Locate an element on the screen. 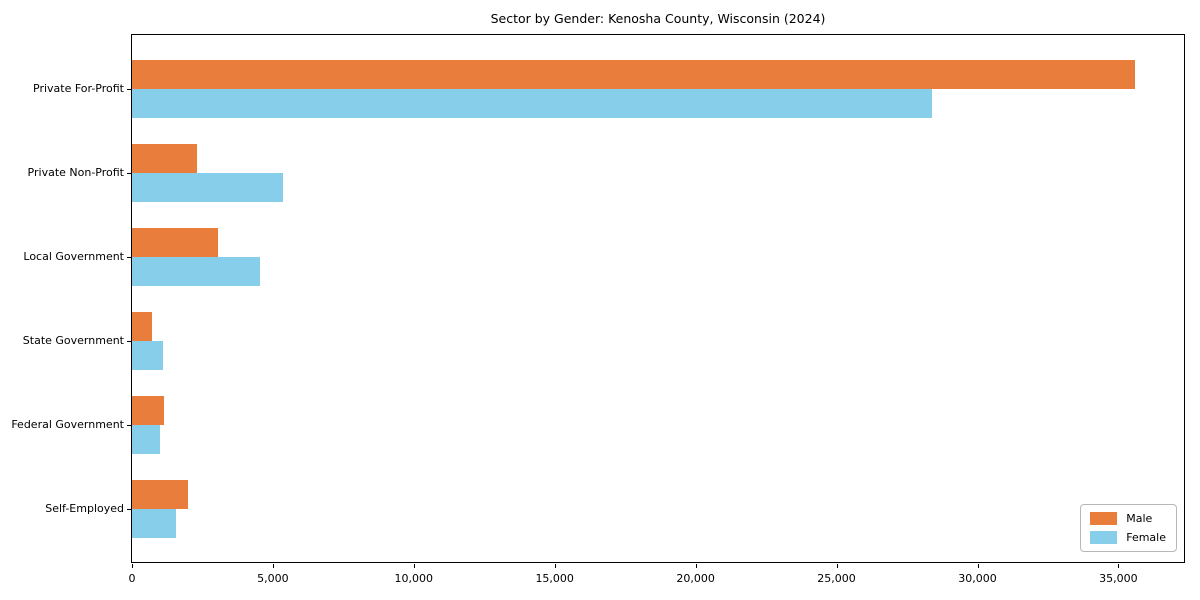 The width and height of the screenshot is (1200, 600). x-tick-label-15000: 15,000 is located at coordinates (554, 578).